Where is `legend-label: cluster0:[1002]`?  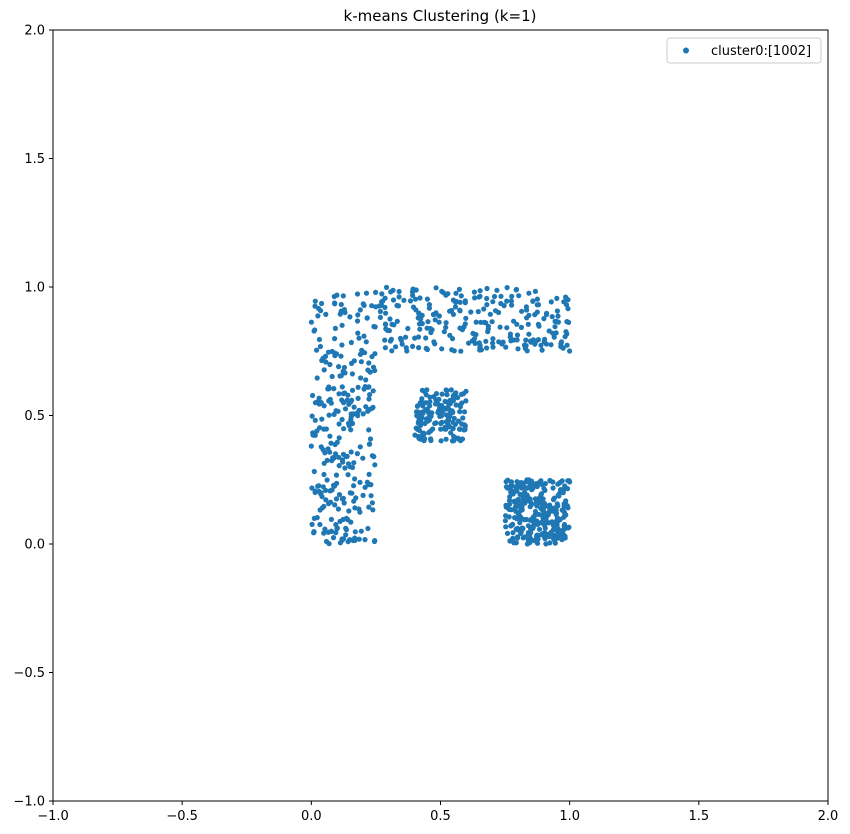
legend-label: cluster0:[1002] is located at coordinates (761, 51).